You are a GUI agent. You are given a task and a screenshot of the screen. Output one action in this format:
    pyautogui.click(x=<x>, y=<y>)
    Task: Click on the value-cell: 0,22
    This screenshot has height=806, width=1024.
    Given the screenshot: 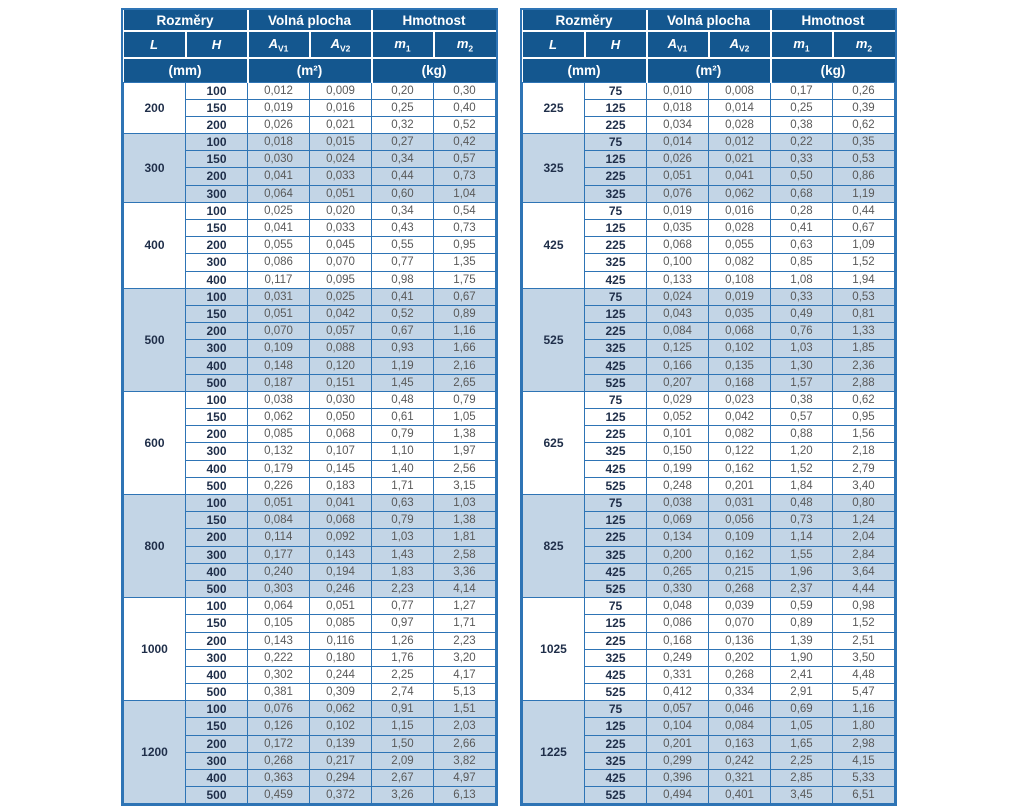 What is the action you would take?
    pyautogui.click(x=801, y=142)
    